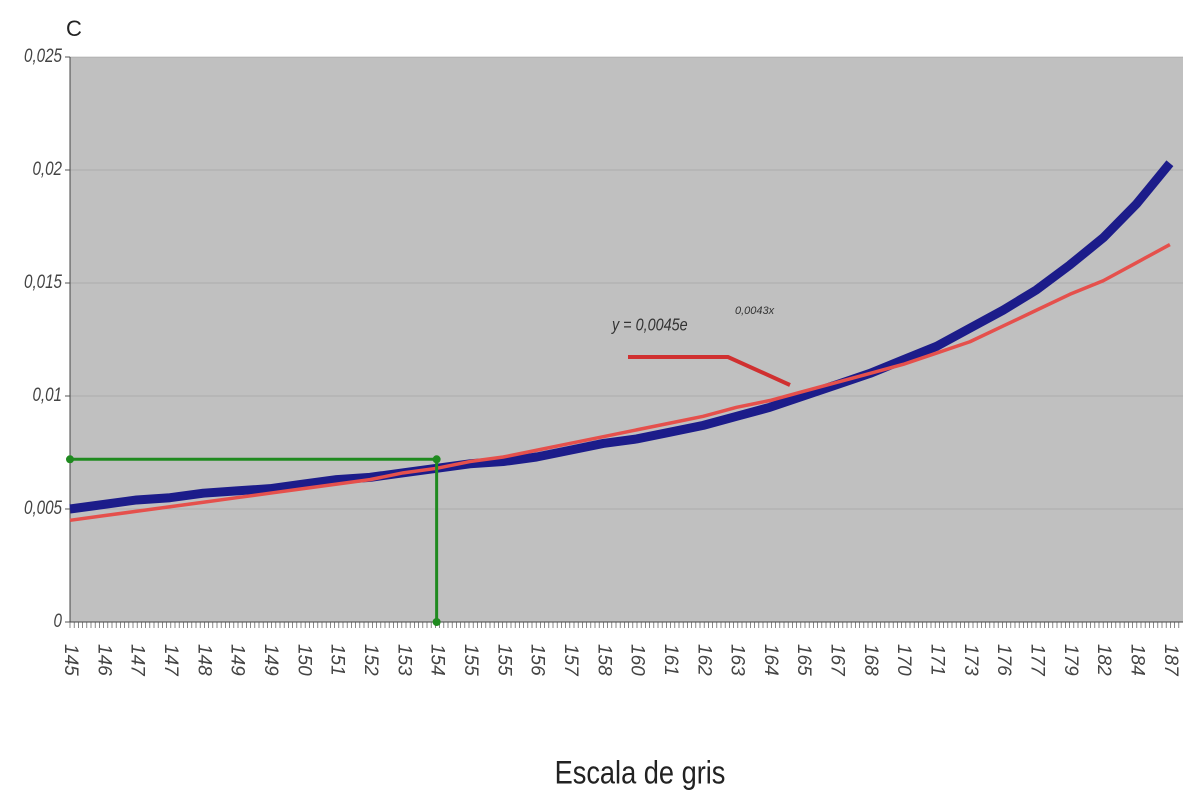  Describe the element at coordinates (337, 660) in the screenshot. I see `x-tick-label: 151` at that location.